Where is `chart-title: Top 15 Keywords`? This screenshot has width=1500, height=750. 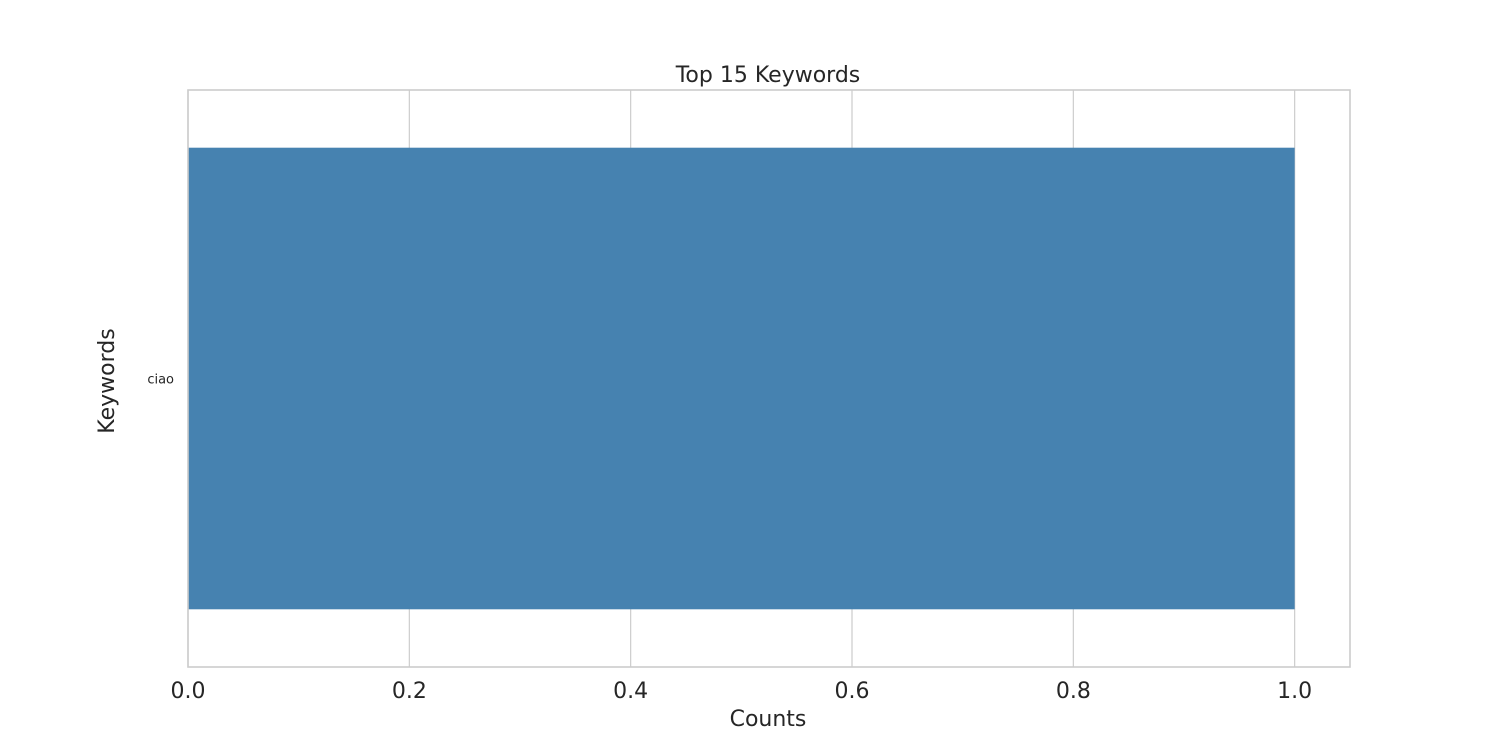 chart-title: Top 15 Keywords is located at coordinates (768, 75).